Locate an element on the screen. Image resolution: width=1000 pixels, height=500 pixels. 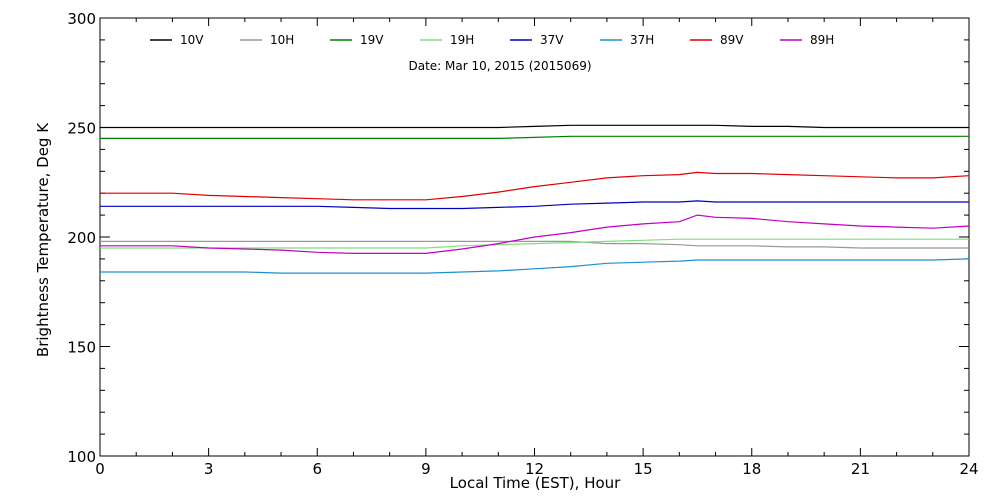
x-tick-label: 24 is located at coordinates (968, 469).